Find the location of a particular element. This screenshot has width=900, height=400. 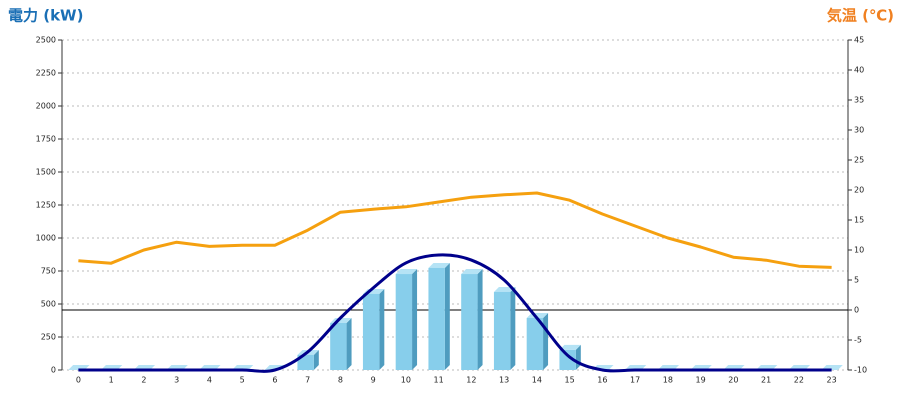

x-tick-label: 17 is located at coordinates (635, 380).